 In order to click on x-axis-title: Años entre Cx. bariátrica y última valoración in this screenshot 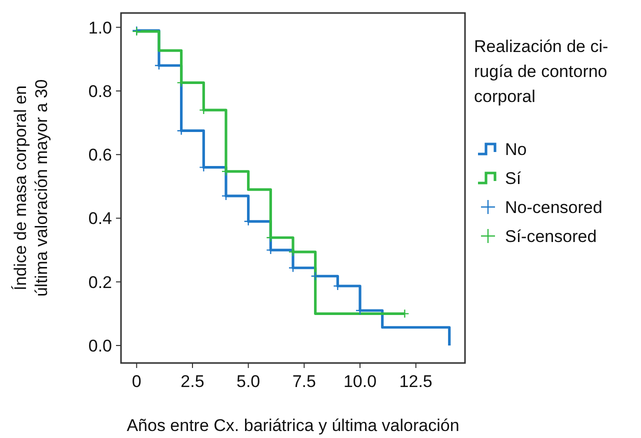, I will do `click(293, 425)`.